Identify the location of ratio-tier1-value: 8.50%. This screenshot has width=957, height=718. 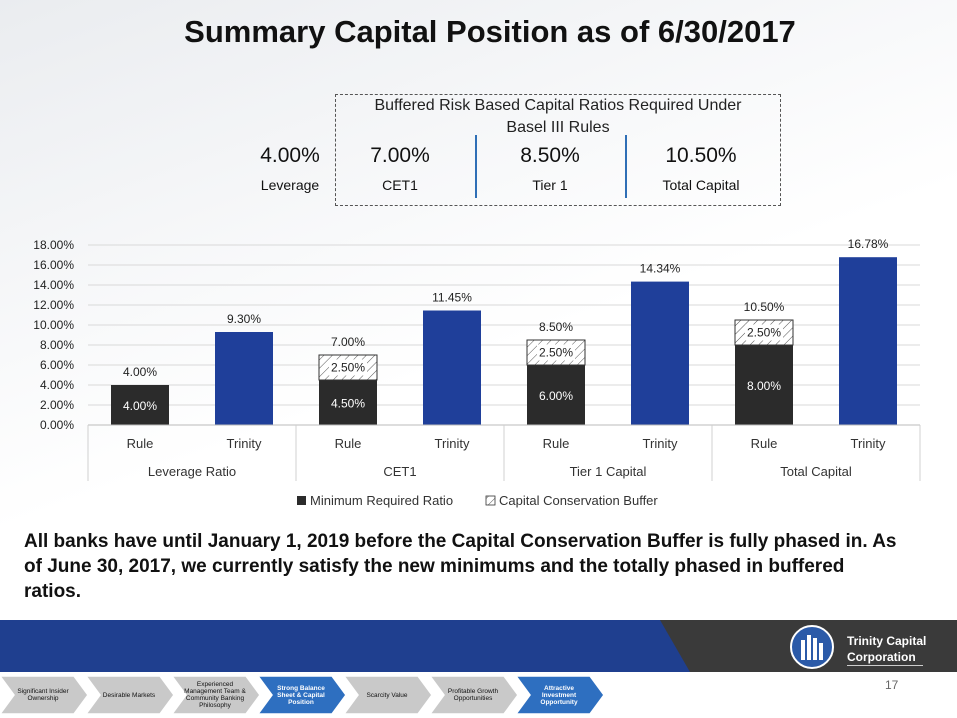
(550, 155).